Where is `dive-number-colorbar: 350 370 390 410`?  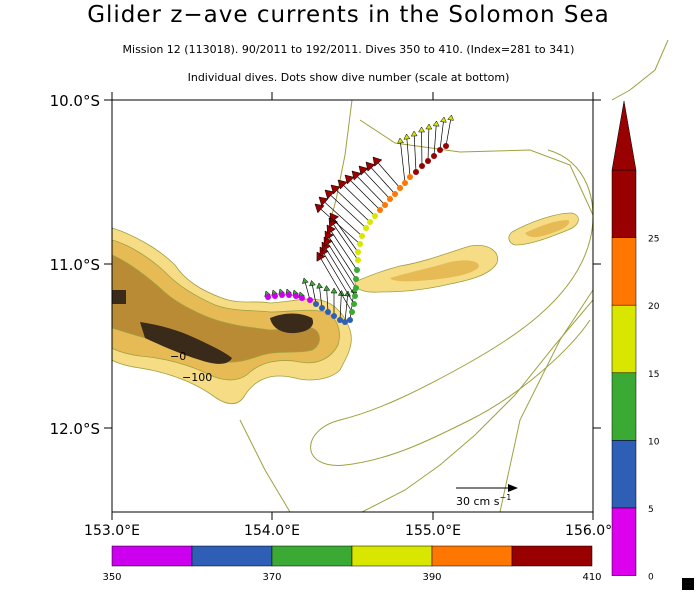 dive-number-colorbar: 350 370 390 410 is located at coordinates (352, 564).